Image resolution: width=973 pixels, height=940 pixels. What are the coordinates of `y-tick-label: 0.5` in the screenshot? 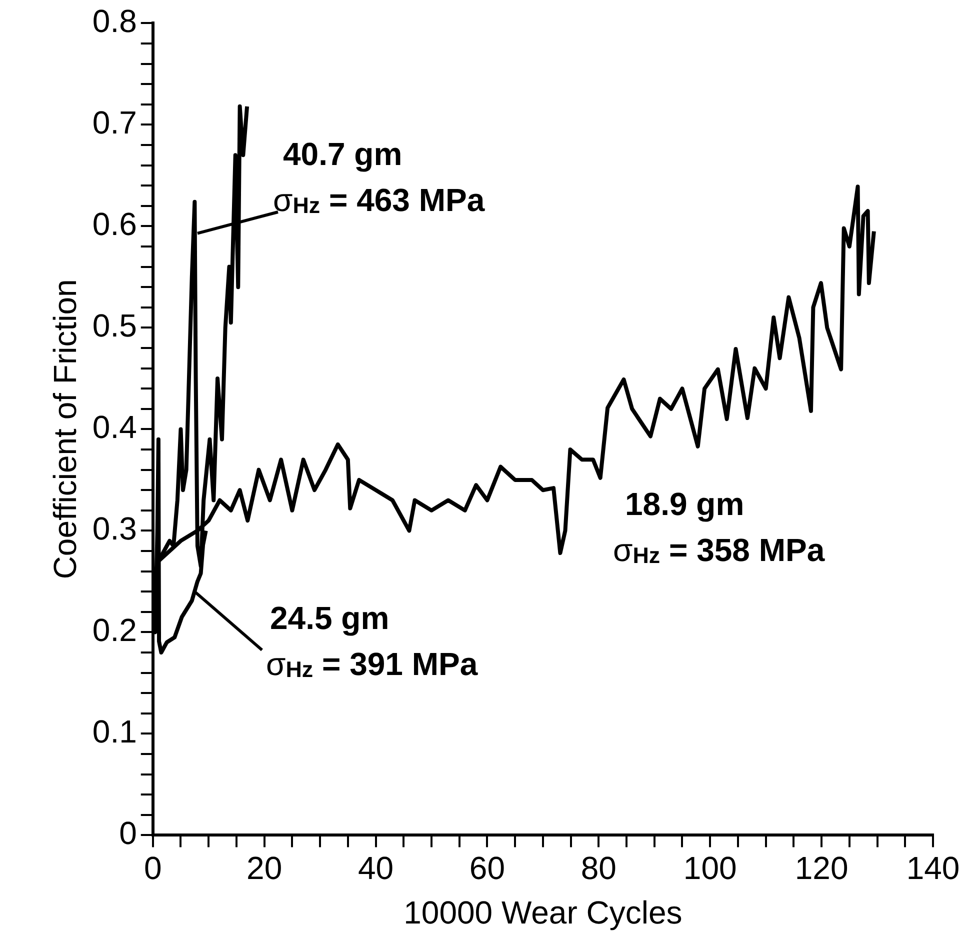 It's located at (114, 326).